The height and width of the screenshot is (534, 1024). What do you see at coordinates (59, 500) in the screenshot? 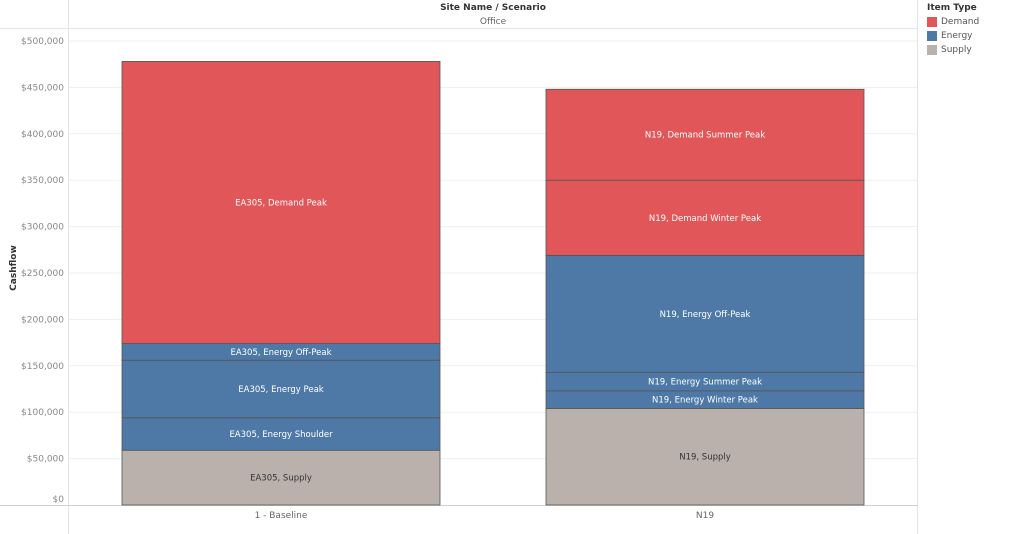
I see `y-tick-label: $0` at bounding box center [59, 500].